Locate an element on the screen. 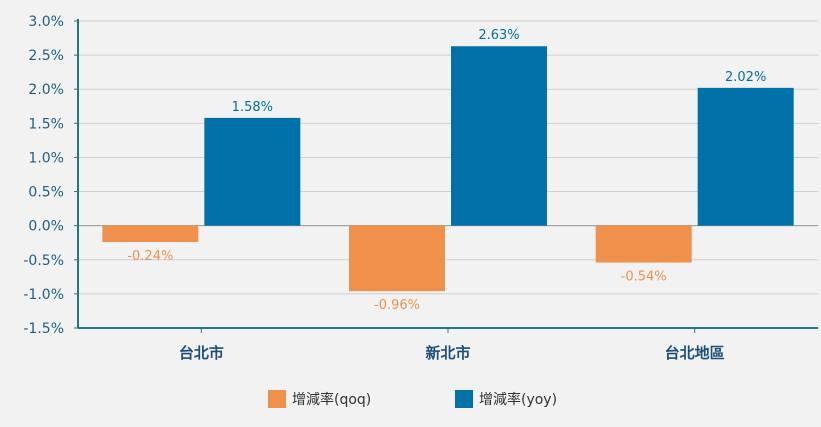 Image resolution: width=821 pixels, height=427 pixels. data-label-qoq: -0.24% is located at coordinates (150, 256).